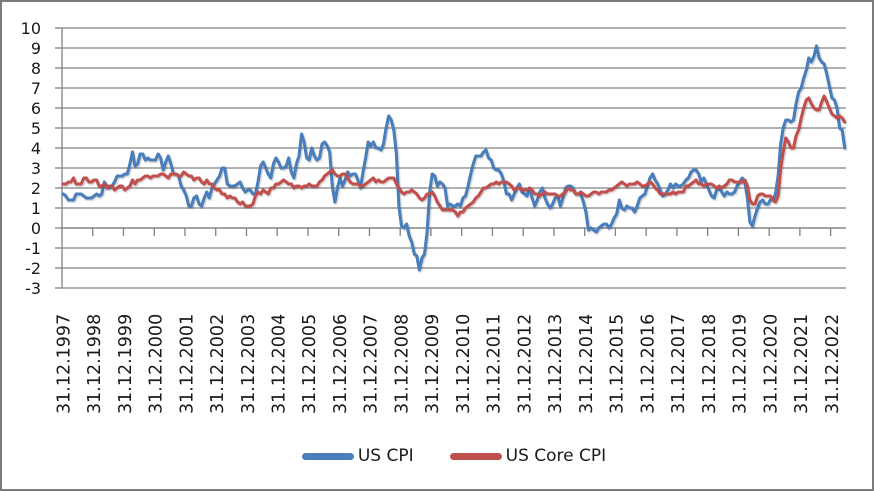  I want to click on x-axis-label: 31.12.2000, so click(157, 364).